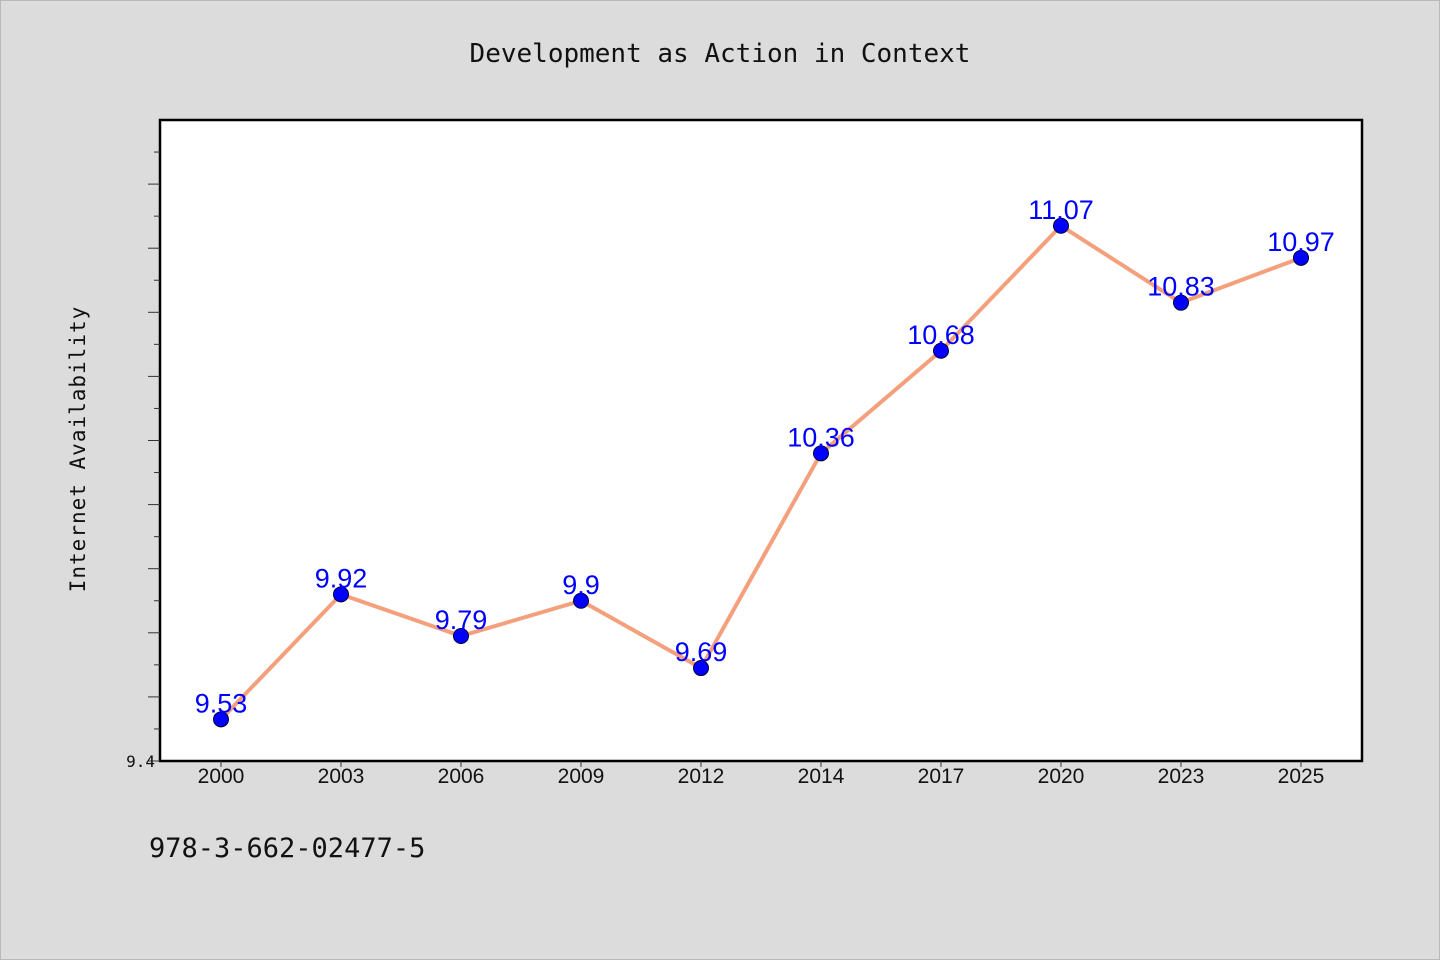 Image resolution: width=1440 pixels, height=960 pixels. Describe the element at coordinates (701, 652) in the screenshot. I see `data-label: 9.69` at that location.